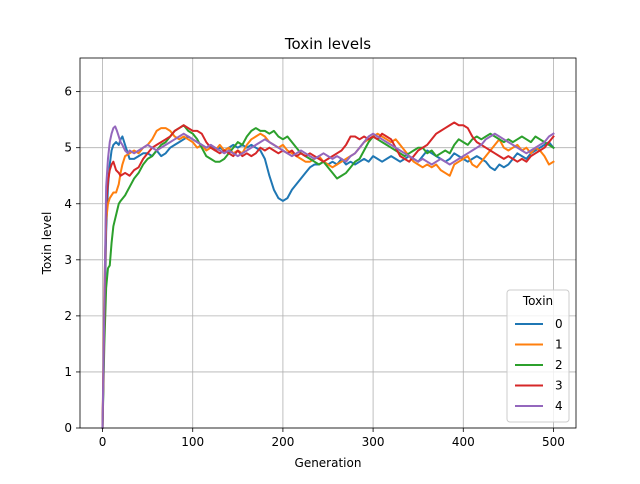 The width and height of the screenshot is (640, 484). I want to click on x-tick-label: 200, so click(282, 442).